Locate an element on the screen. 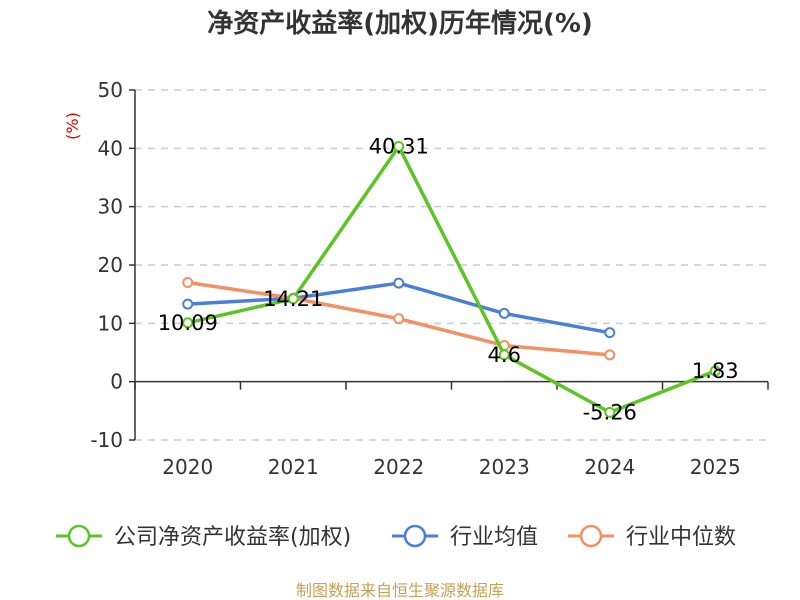 The height and width of the screenshot is (600, 800). x-tick-label: 2020 is located at coordinates (187, 467).